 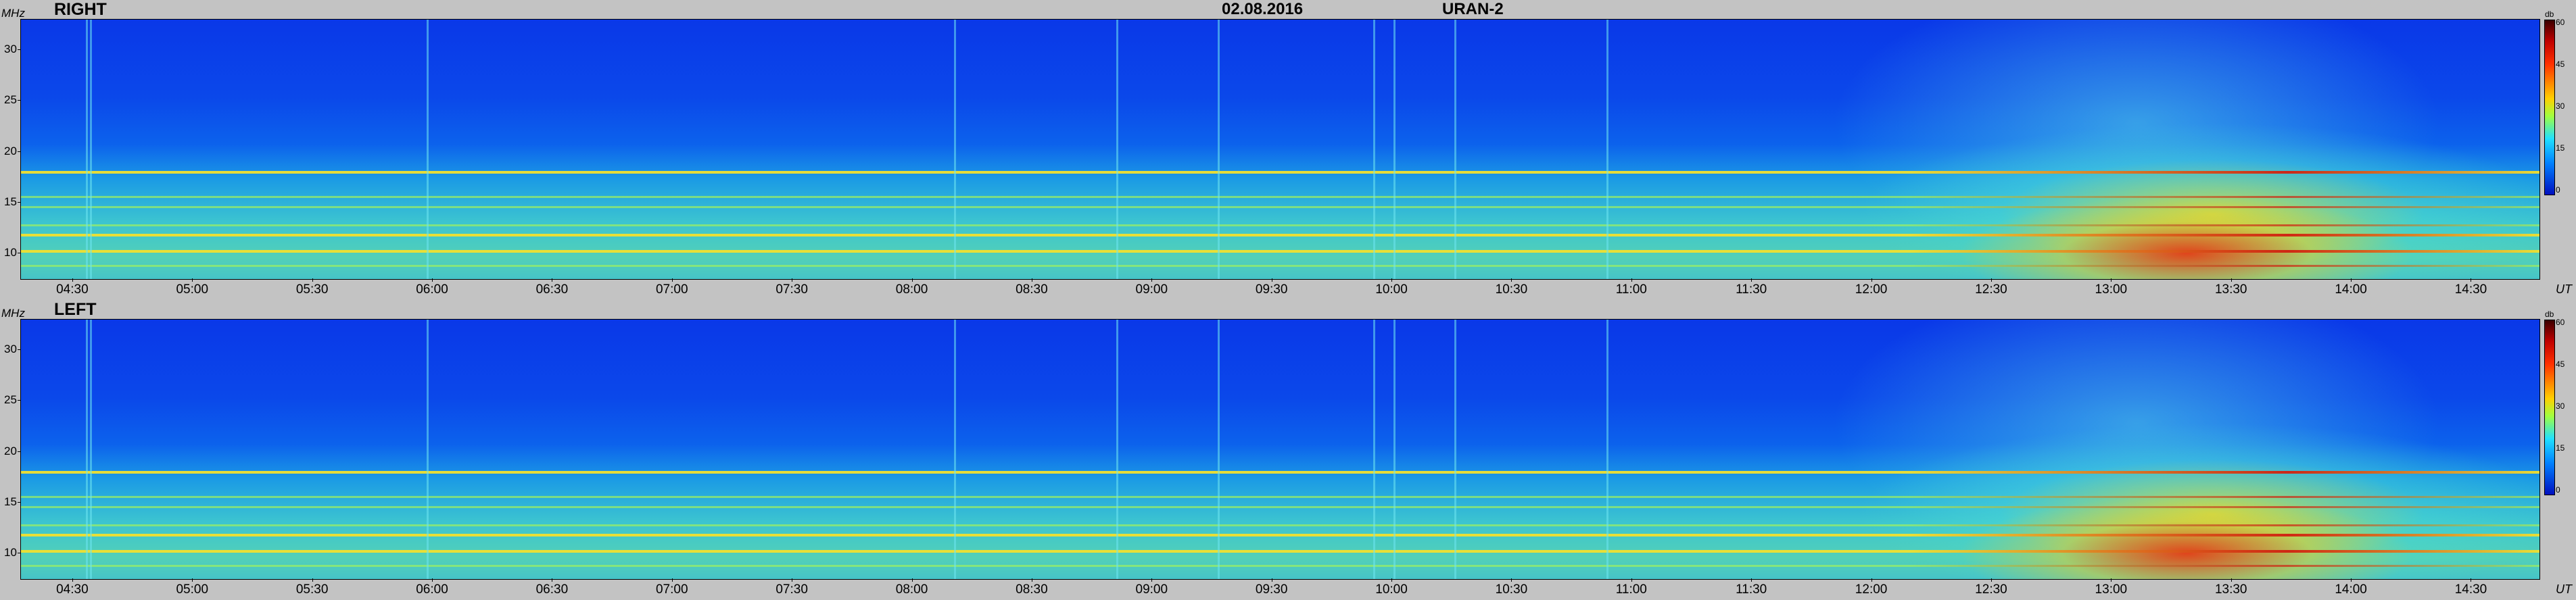 I want to click on y-tick-label: 25, so click(x=10, y=400).